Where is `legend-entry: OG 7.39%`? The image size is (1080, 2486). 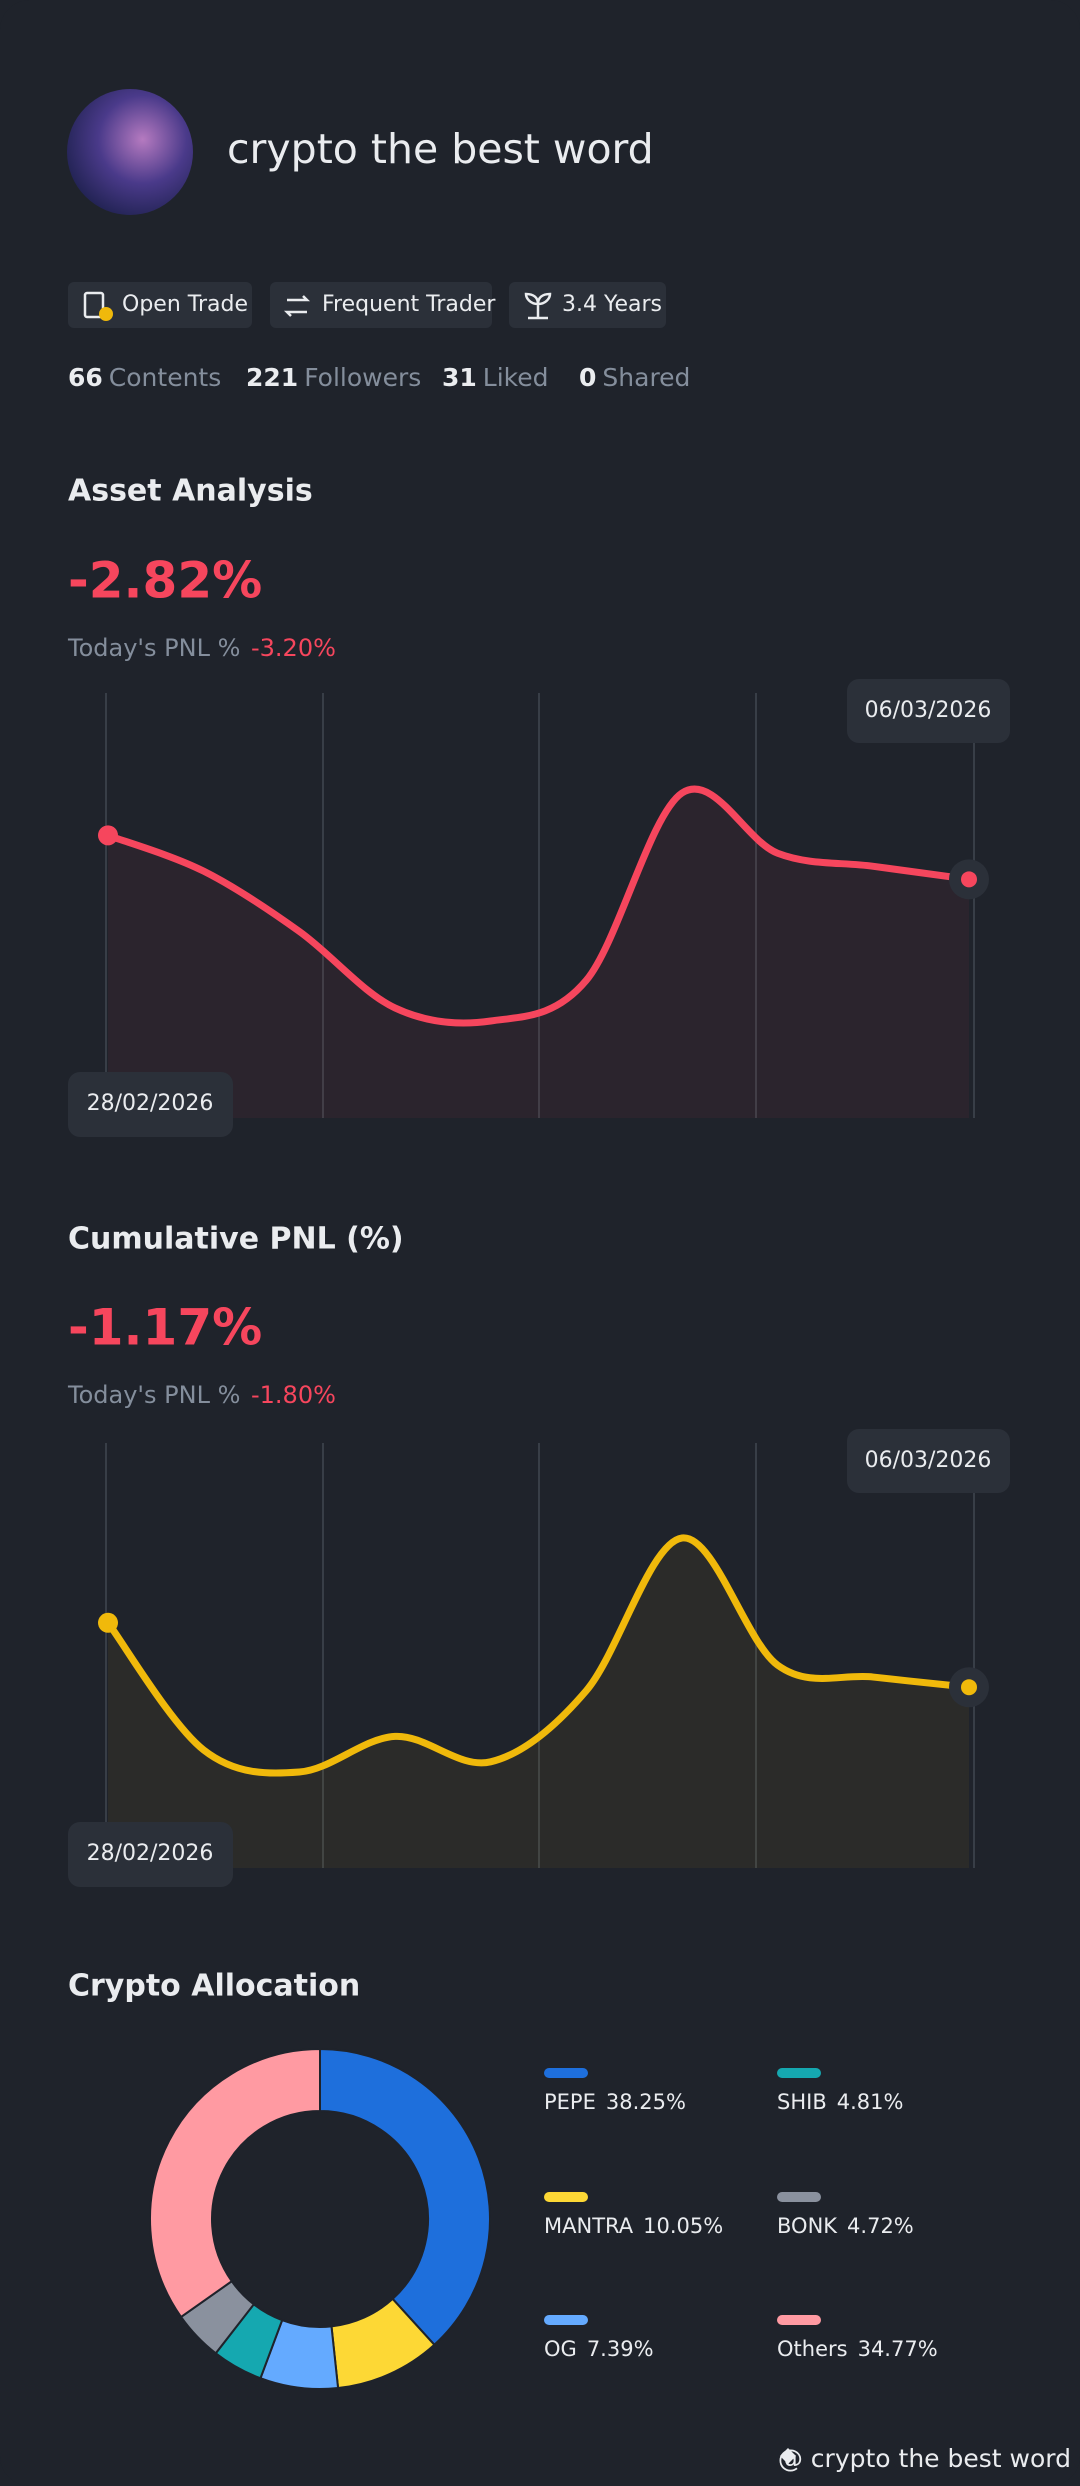 legend-entry: OG 7.39% is located at coordinates (599, 2349).